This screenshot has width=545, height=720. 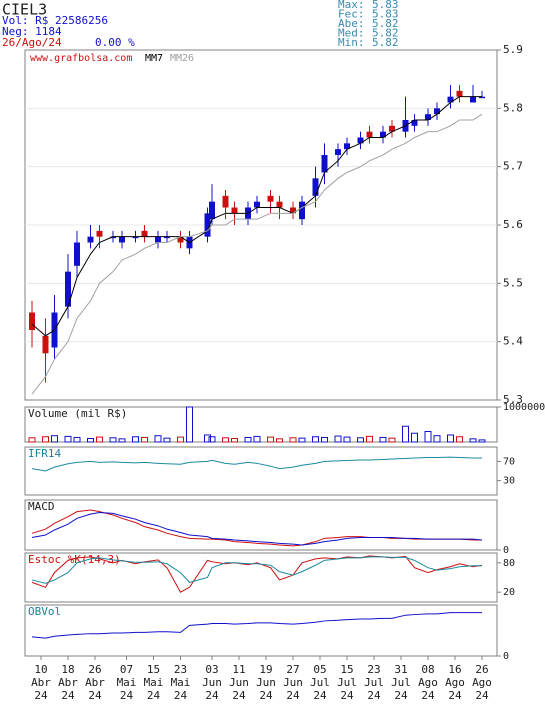 What do you see at coordinates (68, 682) in the screenshot?
I see `x-tick-label: Abr` at bounding box center [68, 682].